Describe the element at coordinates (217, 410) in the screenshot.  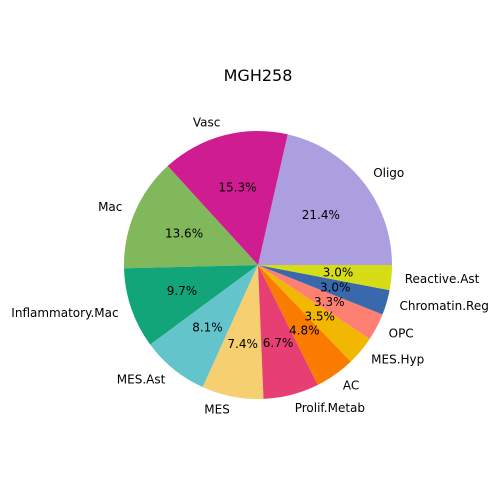
I see `pie-category-label: MES` at that location.